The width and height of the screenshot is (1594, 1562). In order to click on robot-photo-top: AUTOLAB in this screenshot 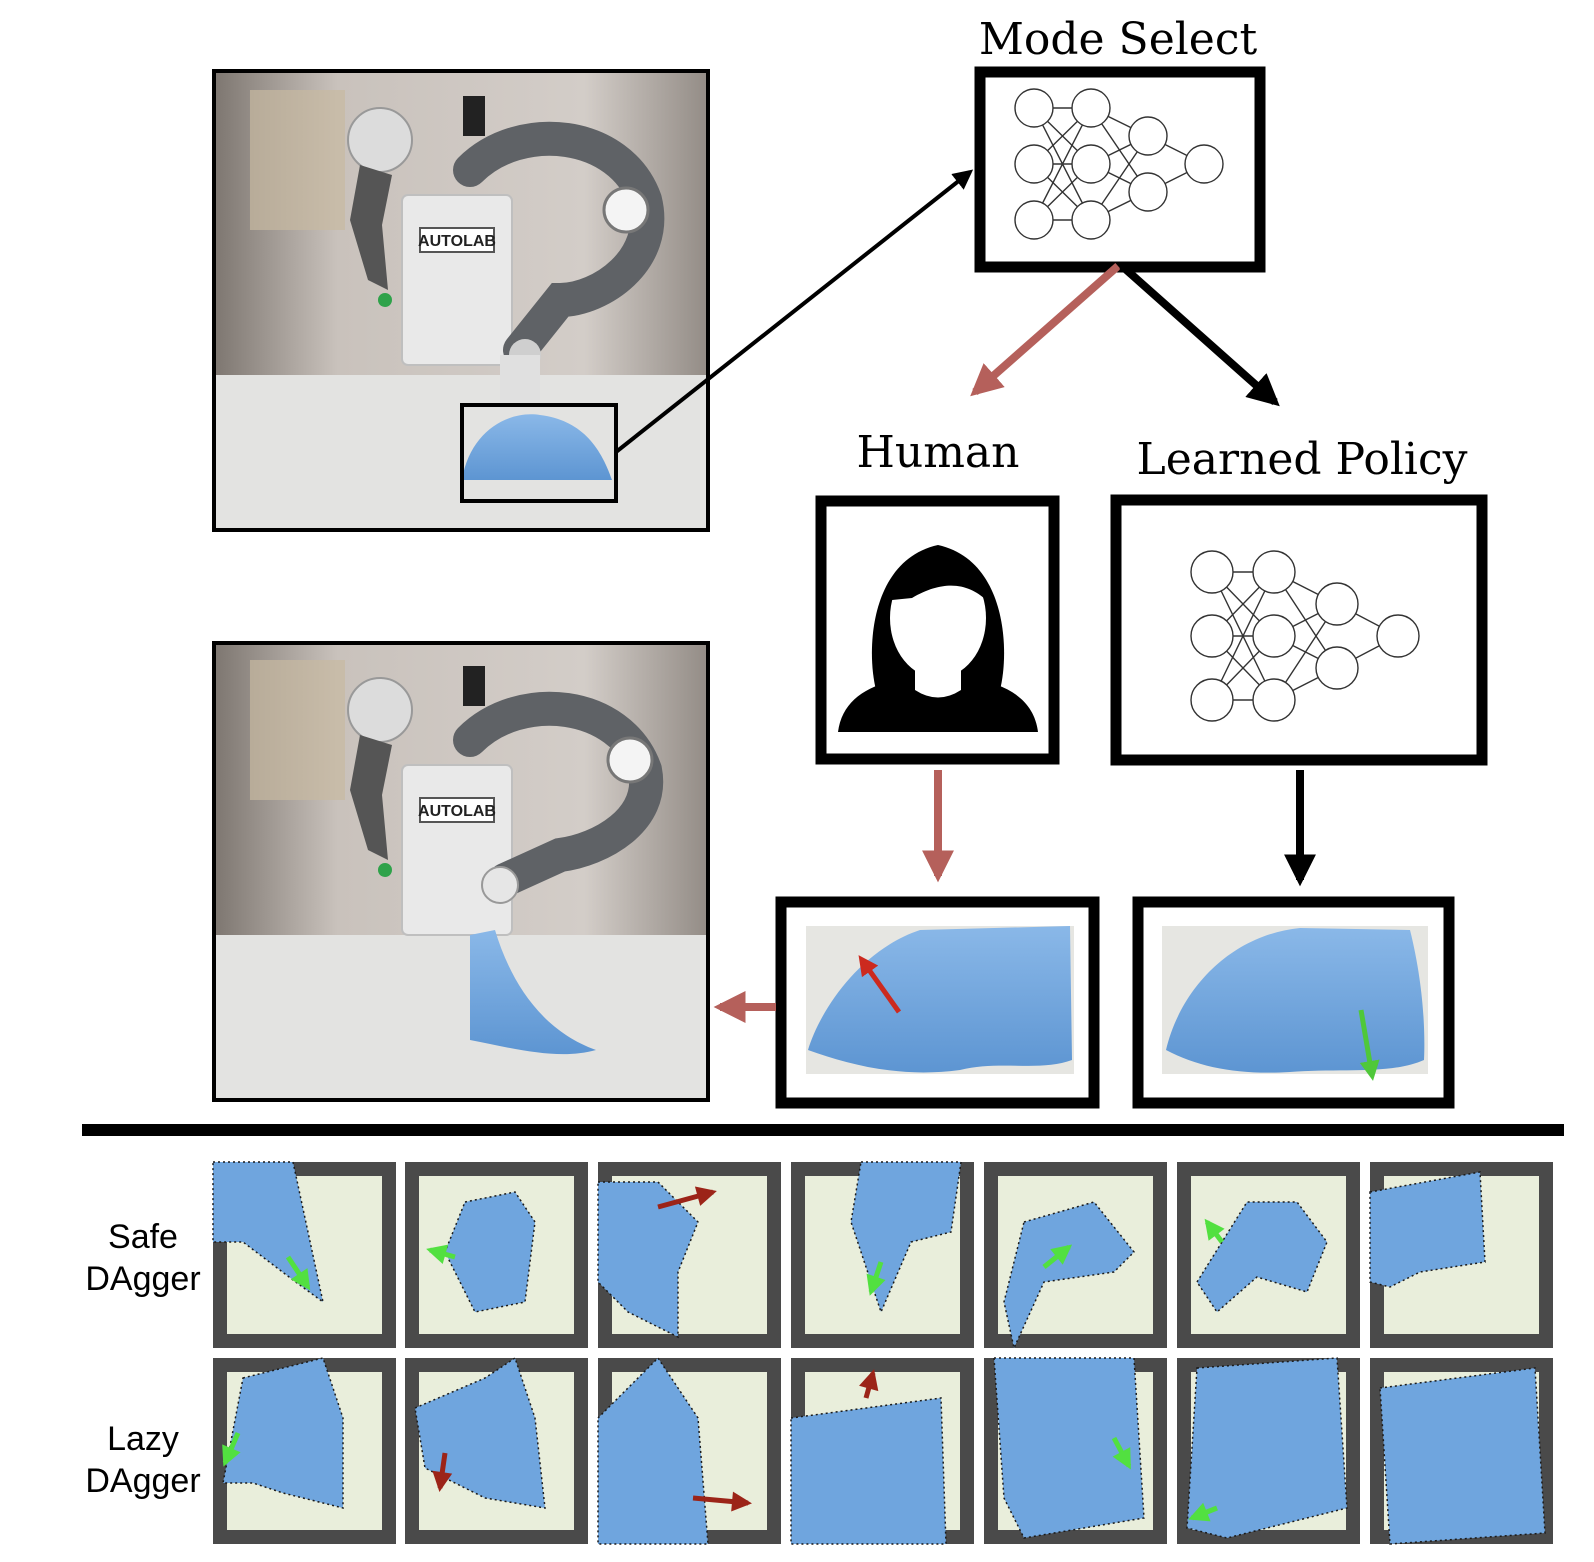, I will do `click(461, 300)`.